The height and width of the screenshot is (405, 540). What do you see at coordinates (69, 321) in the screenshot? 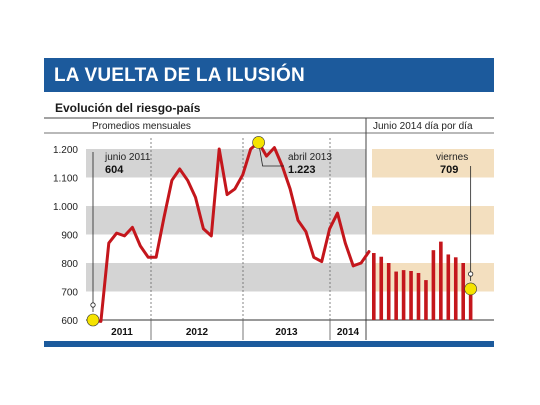
I see `y-tick-label: 600` at bounding box center [69, 321].